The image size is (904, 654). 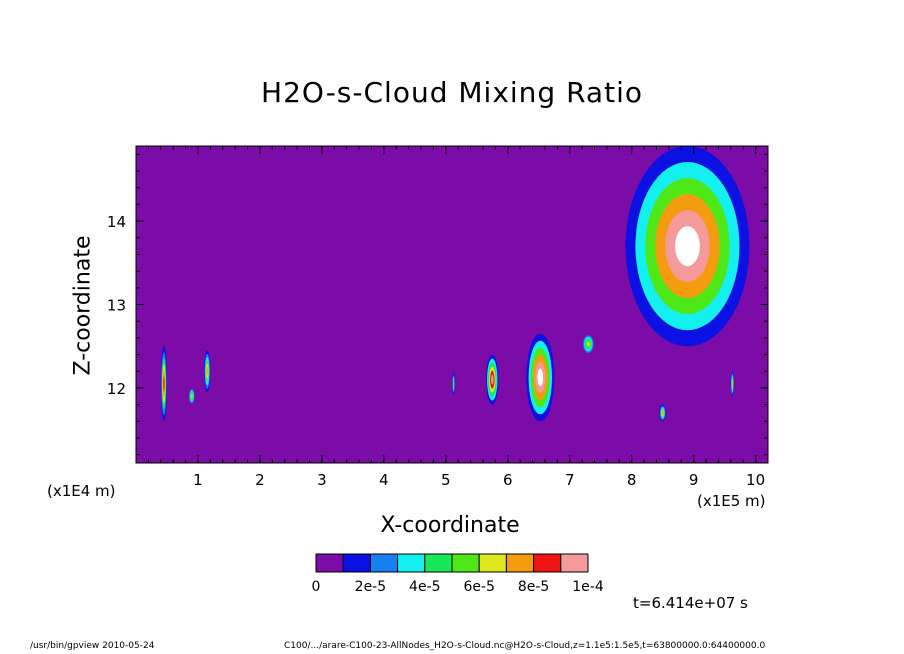 What do you see at coordinates (116, 306) in the screenshot?
I see `y-tick-label: 13` at bounding box center [116, 306].